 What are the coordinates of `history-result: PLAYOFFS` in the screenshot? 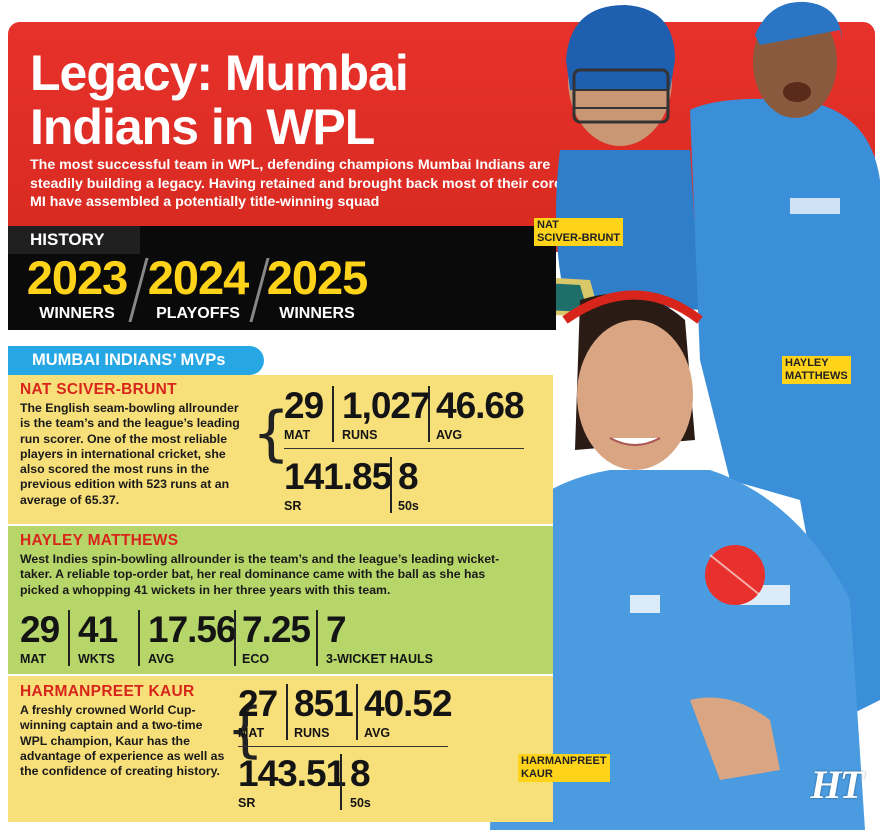 It's located at (198, 313).